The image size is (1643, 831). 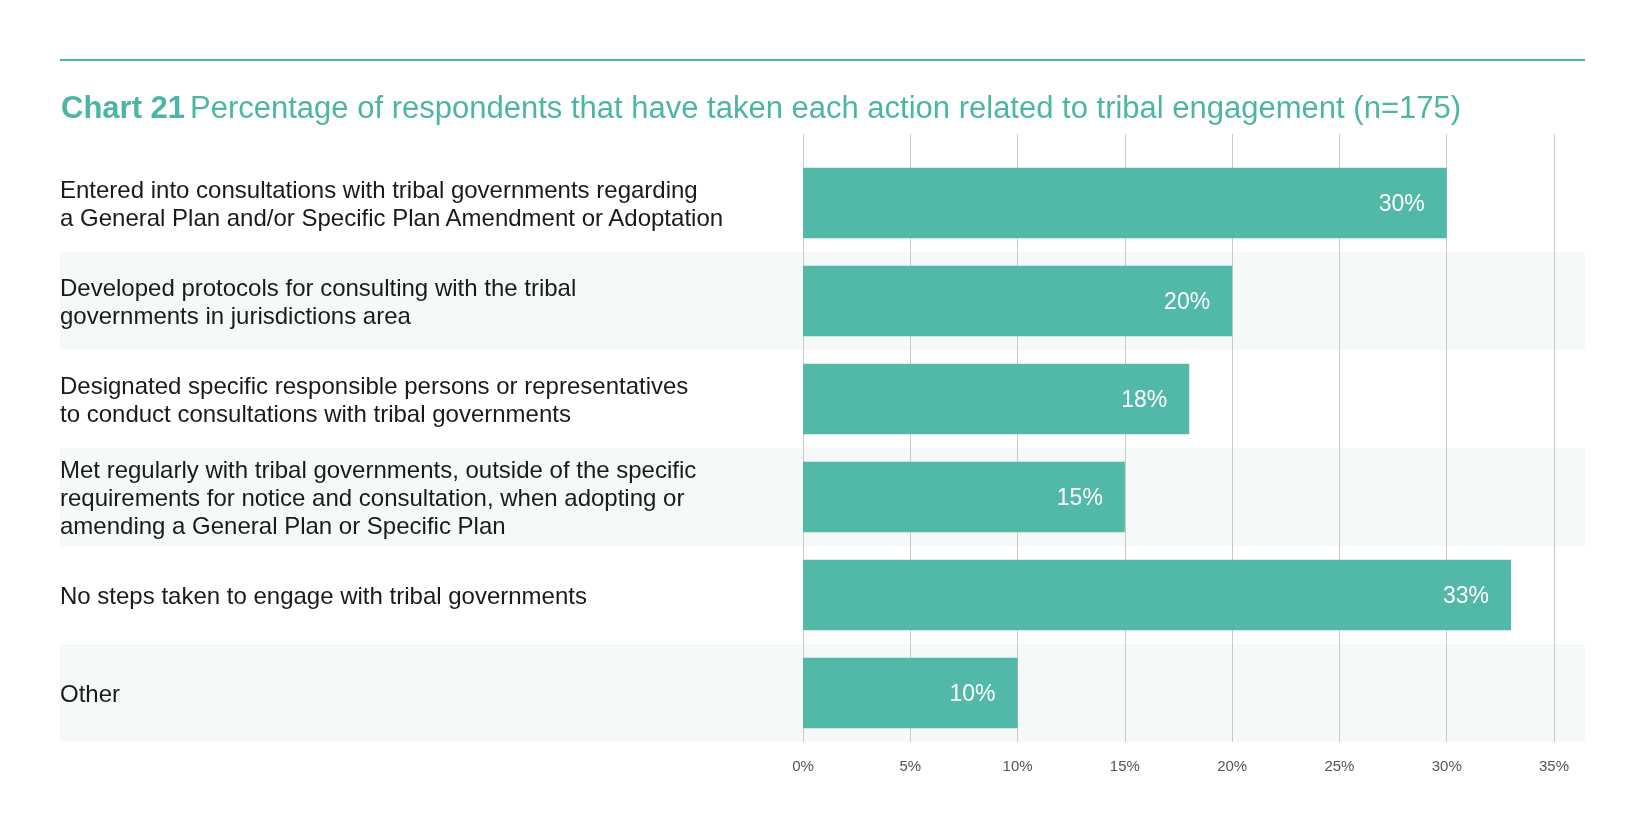 What do you see at coordinates (1339, 765) in the screenshot?
I see `x-tick-label: 25%` at bounding box center [1339, 765].